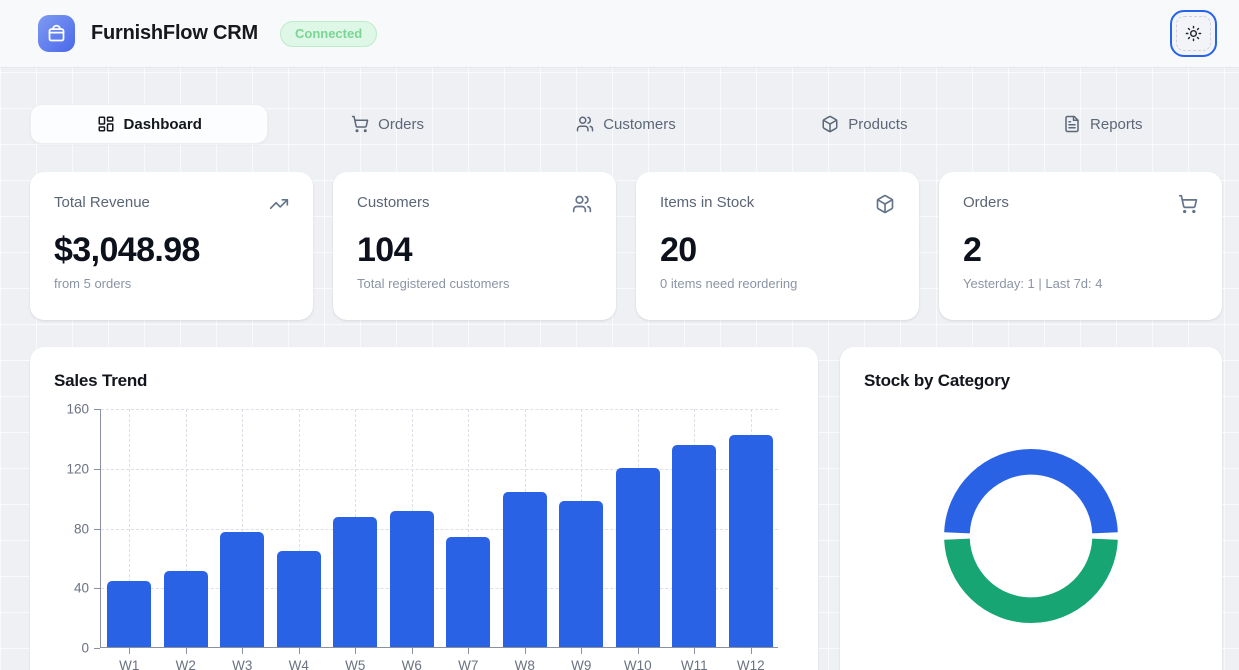 This screenshot has width=1239, height=670. Describe the element at coordinates (81, 528) in the screenshot. I see `y-axis-tick-label: 80` at that location.